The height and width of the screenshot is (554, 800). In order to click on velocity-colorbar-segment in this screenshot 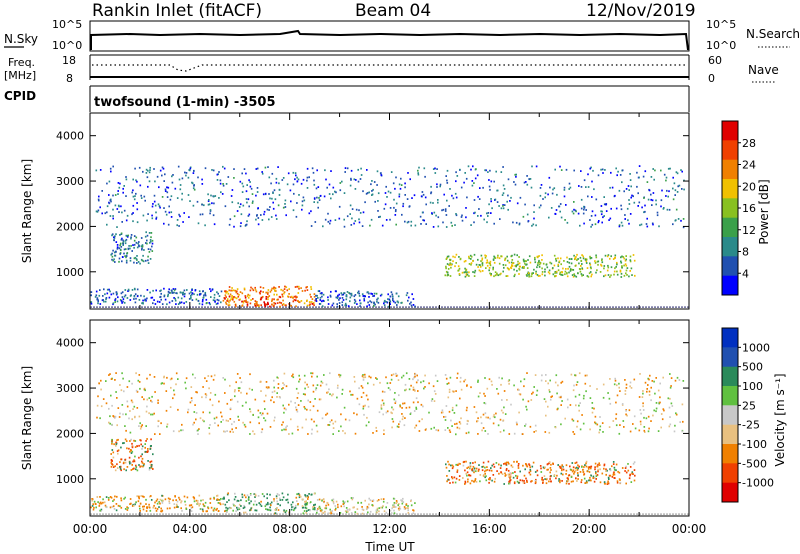, I will do `click(730, 434)`.